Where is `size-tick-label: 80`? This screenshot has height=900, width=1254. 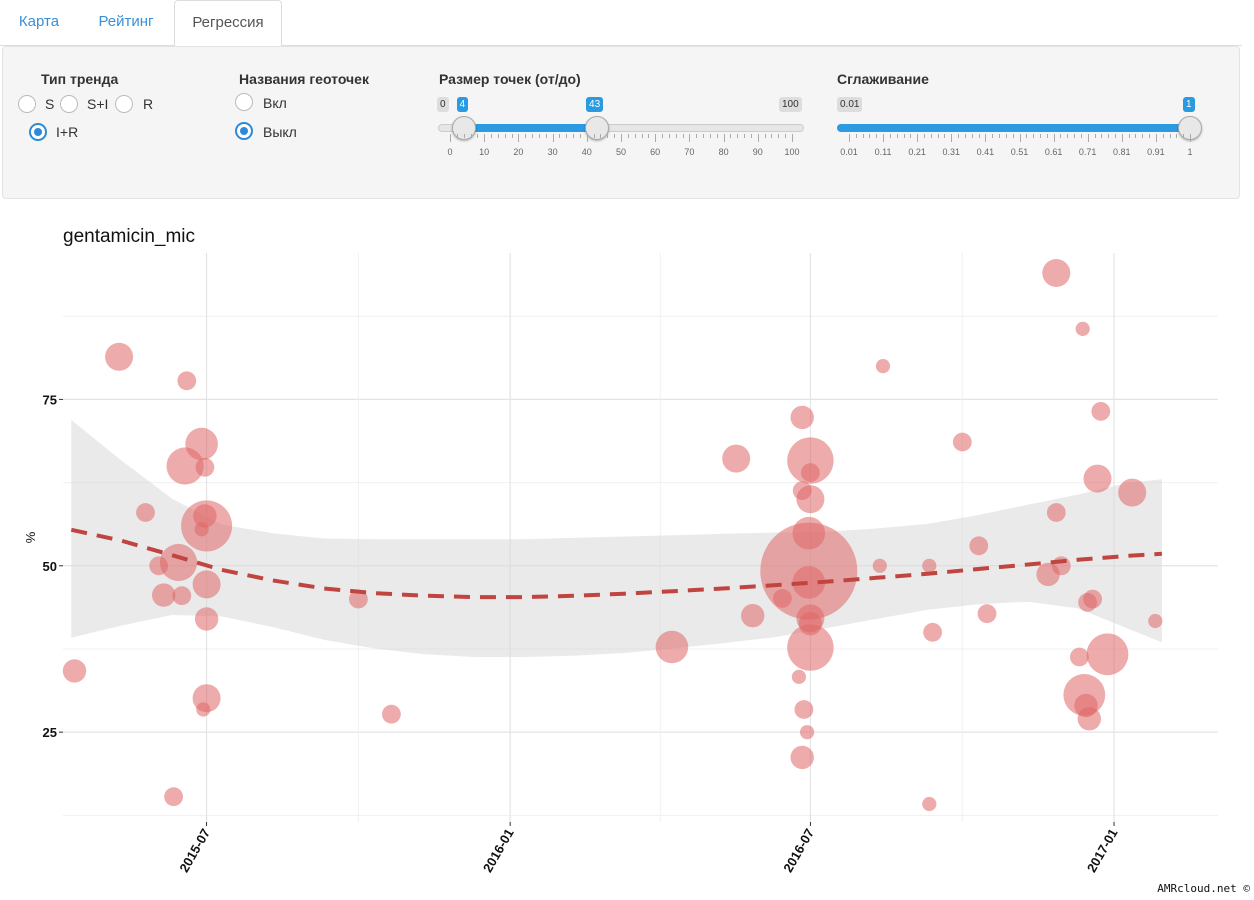
size-tick-label: 80 is located at coordinates (723, 152).